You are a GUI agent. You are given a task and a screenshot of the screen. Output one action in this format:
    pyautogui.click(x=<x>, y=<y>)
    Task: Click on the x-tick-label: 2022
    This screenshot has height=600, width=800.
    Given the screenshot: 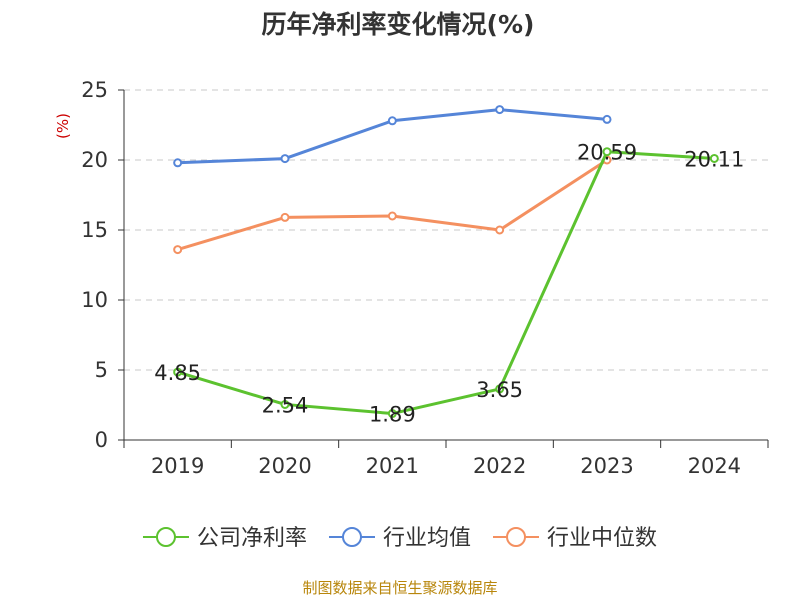 What is the action you would take?
    pyautogui.click(x=499, y=466)
    